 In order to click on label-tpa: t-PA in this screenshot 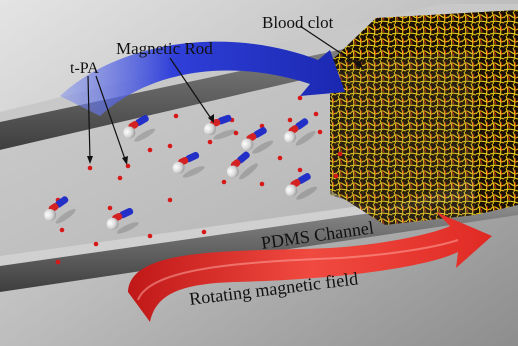, I will do `click(84, 68)`.